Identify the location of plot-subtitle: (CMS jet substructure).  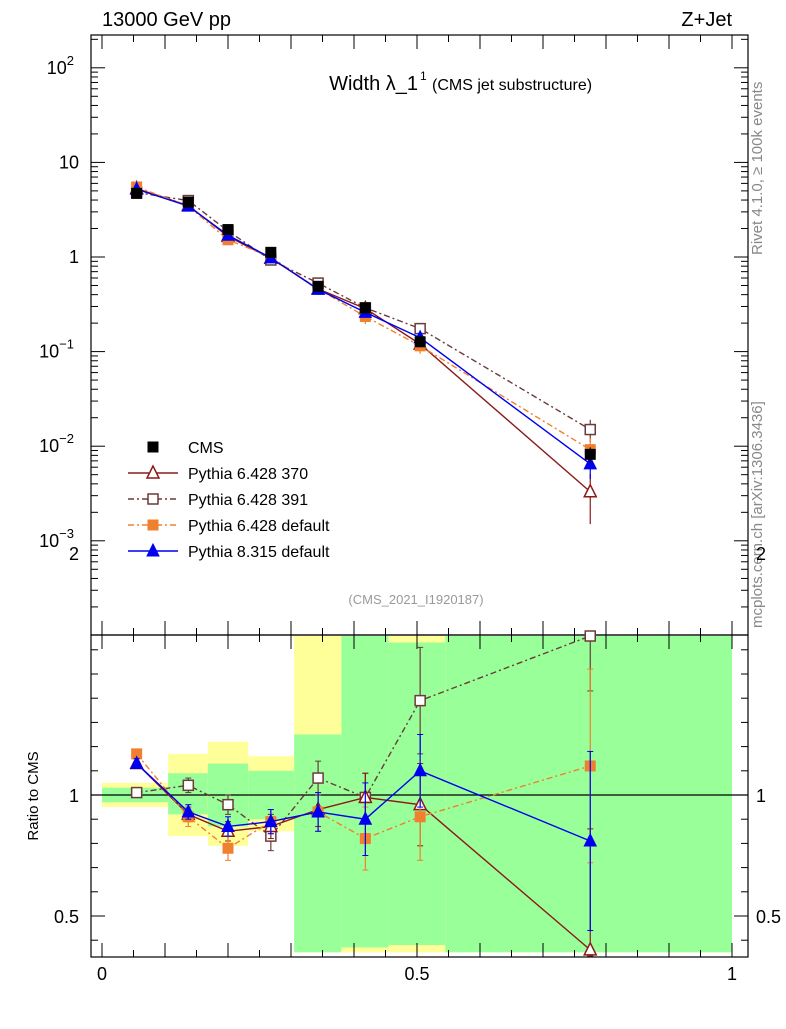
(512, 85).